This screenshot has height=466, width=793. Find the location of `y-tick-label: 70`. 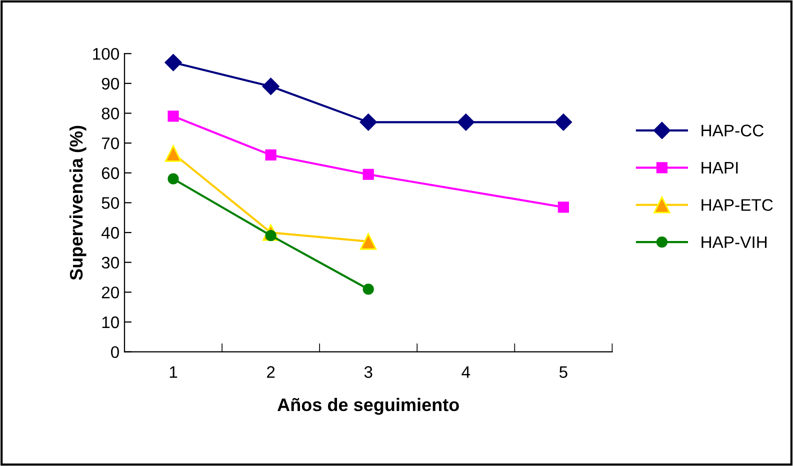

y-tick-label: 70 is located at coordinates (110, 143).